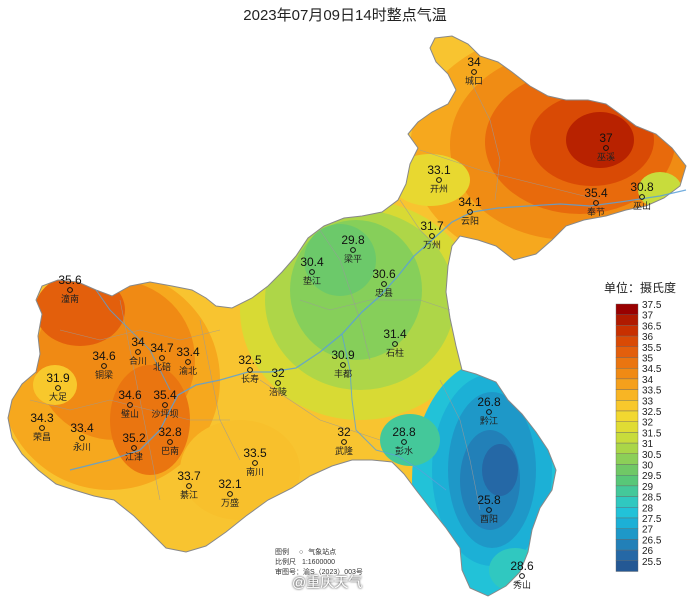 The image size is (690, 602). Describe the element at coordinates (648, 401) in the screenshot. I see `legend-tick-label: 33` at that location.